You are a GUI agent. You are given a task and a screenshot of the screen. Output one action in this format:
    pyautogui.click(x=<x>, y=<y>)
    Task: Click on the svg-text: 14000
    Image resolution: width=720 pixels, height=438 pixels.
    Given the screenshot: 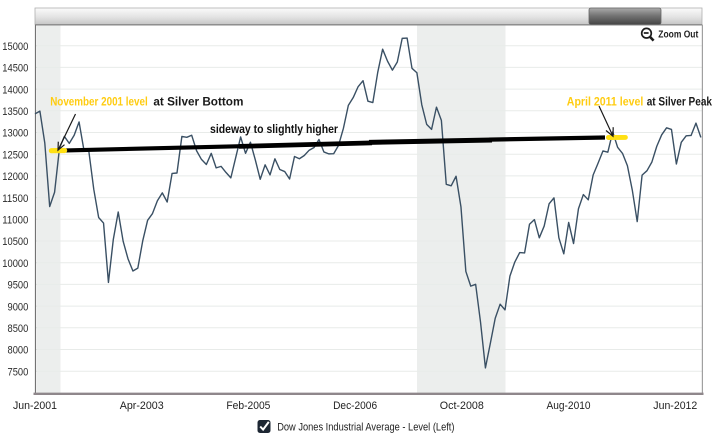 What is the action you would take?
    pyautogui.click(x=15, y=90)
    